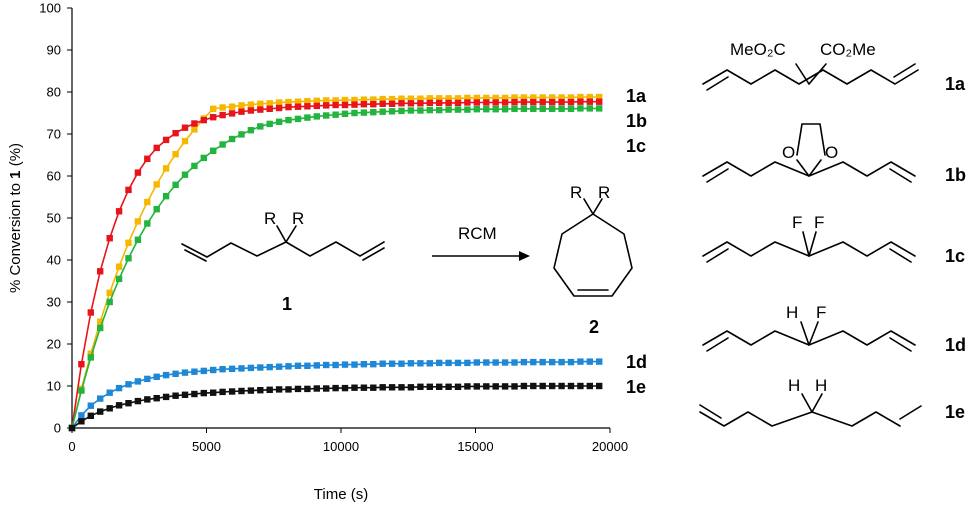 This screenshot has width=979, height=509. I want to click on substrate-vinyl-right-double, so click(373, 254).